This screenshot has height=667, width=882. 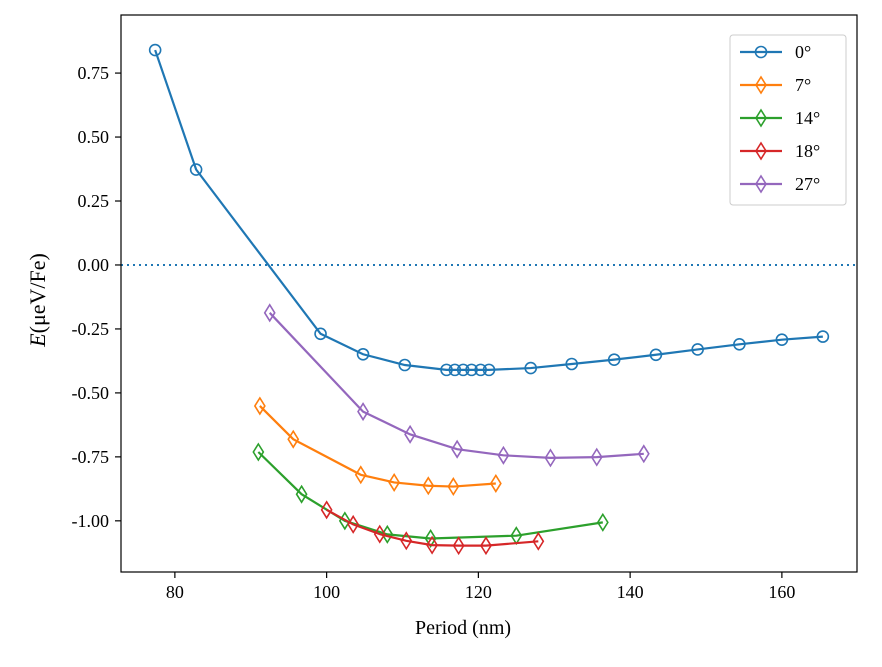 What do you see at coordinates (91, 329) in the screenshot?
I see `y-tick-label: -0.25` at bounding box center [91, 329].